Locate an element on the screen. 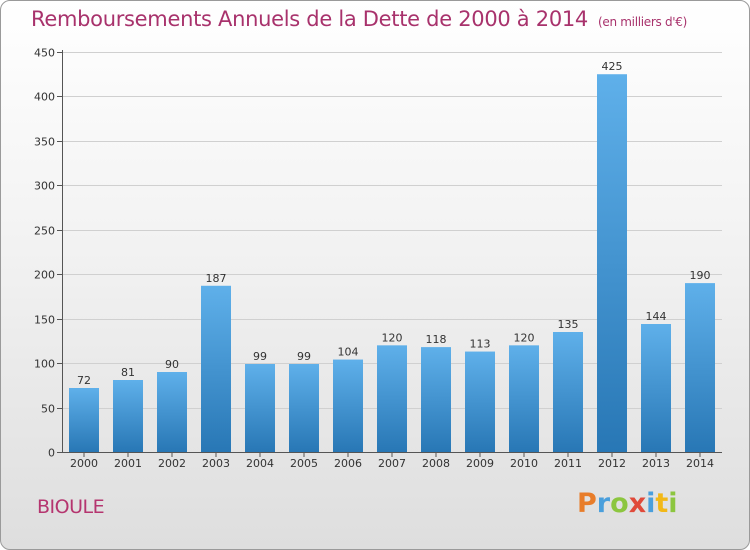  value-label: 113 is located at coordinates (480, 344).